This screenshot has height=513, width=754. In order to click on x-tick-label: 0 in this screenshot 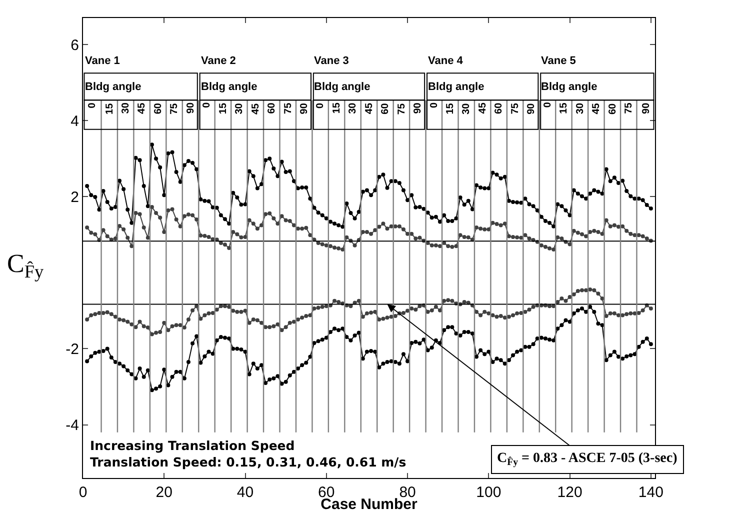, I will do `click(83, 492)`.